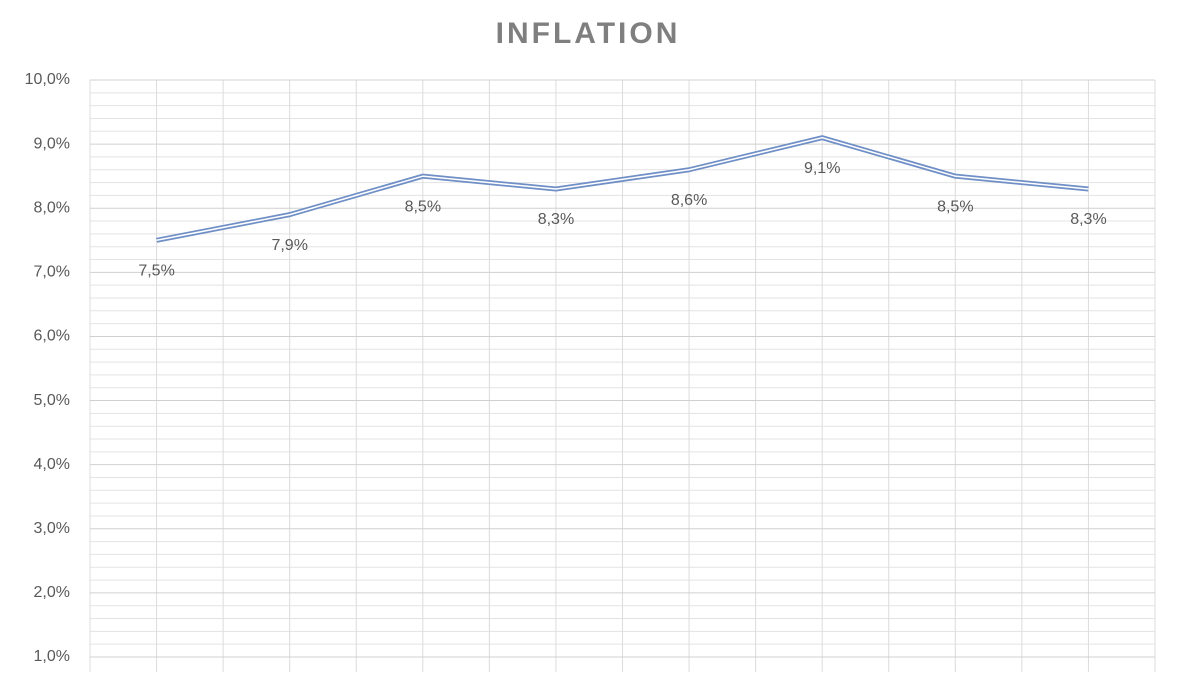  What do you see at coordinates (52, 272) in the screenshot?
I see `y-tick-label: 7,0%` at bounding box center [52, 272].